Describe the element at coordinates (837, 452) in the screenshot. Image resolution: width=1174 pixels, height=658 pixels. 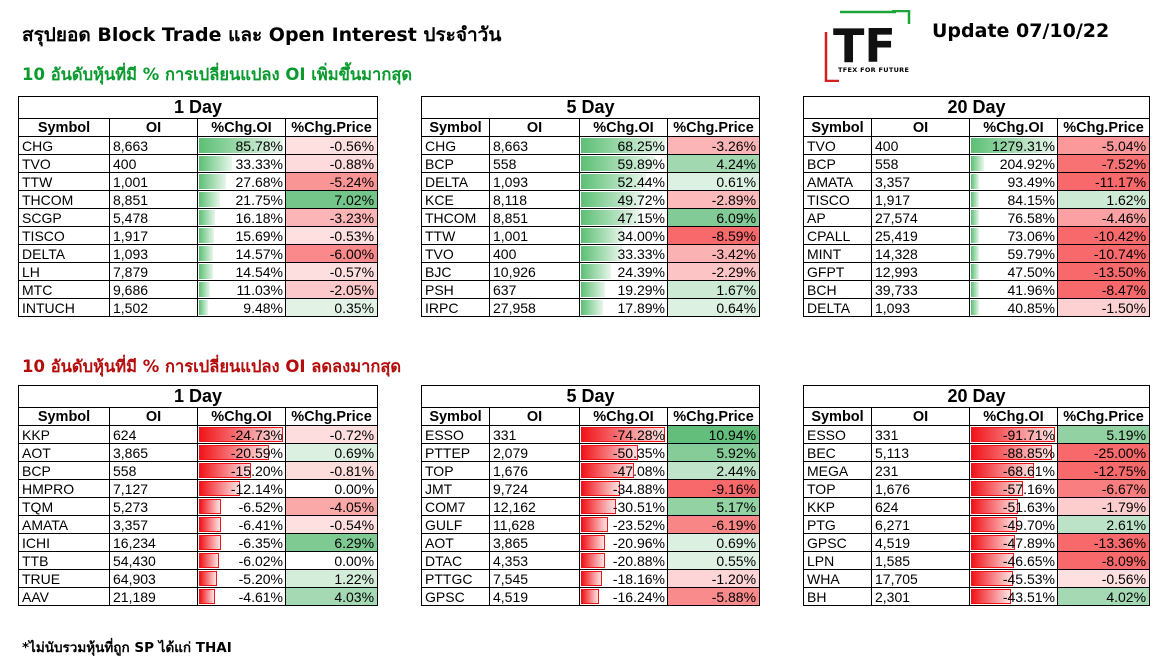
I see `symbol-cell: BEC` at that location.